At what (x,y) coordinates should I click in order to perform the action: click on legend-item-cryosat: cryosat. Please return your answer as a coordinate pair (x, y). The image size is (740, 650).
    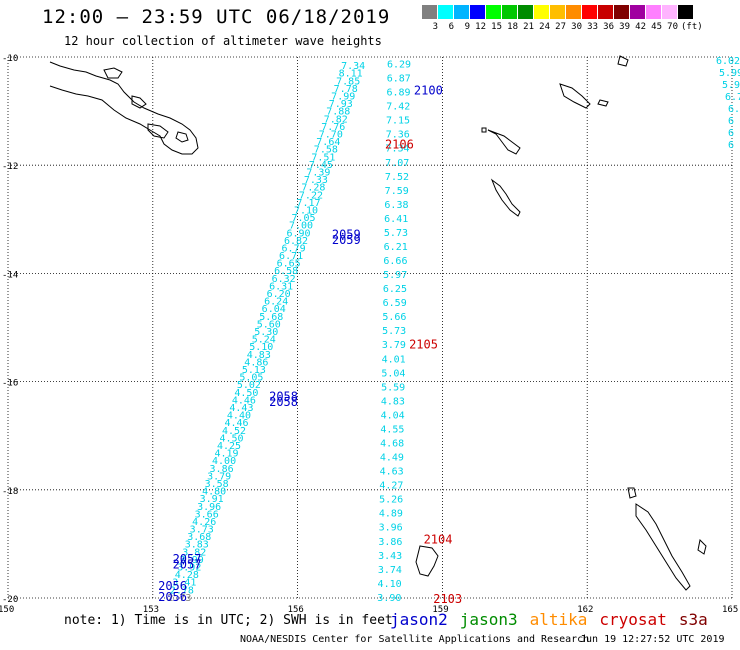
    Looking at the image, I should click on (633, 619).